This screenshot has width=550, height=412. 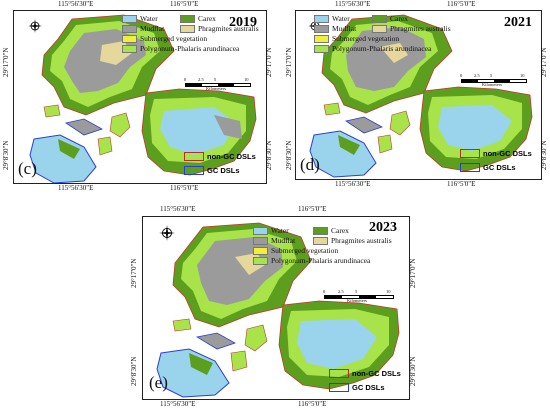 I want to click on panel-year: 2023, so click(x=383, y=227).